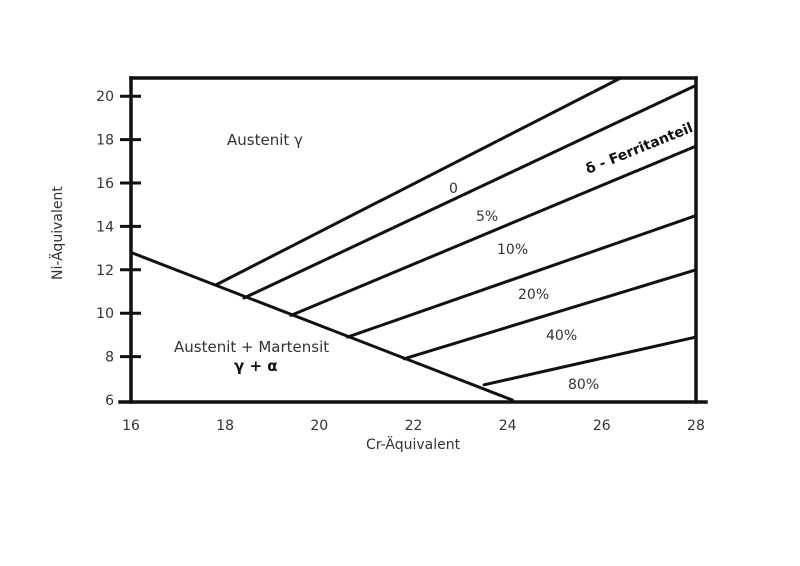 The image size is (800, 566). What do you see at coordinates (265, 140) in the screenshot?
I see `region-label-austenit: Austenit γ` at bounding box center [265, 140].